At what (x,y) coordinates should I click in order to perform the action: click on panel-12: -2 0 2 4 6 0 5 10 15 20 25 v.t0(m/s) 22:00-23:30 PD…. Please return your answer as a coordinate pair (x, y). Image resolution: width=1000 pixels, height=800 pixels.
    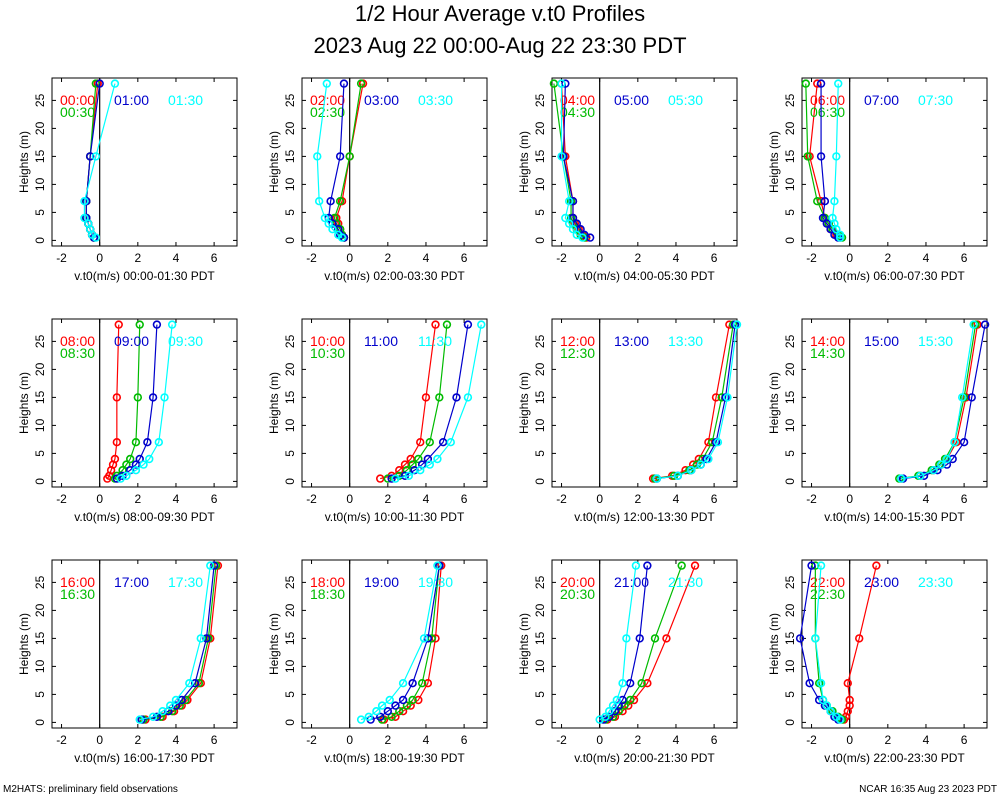
    Looking at the image, I should click on (877, 662).